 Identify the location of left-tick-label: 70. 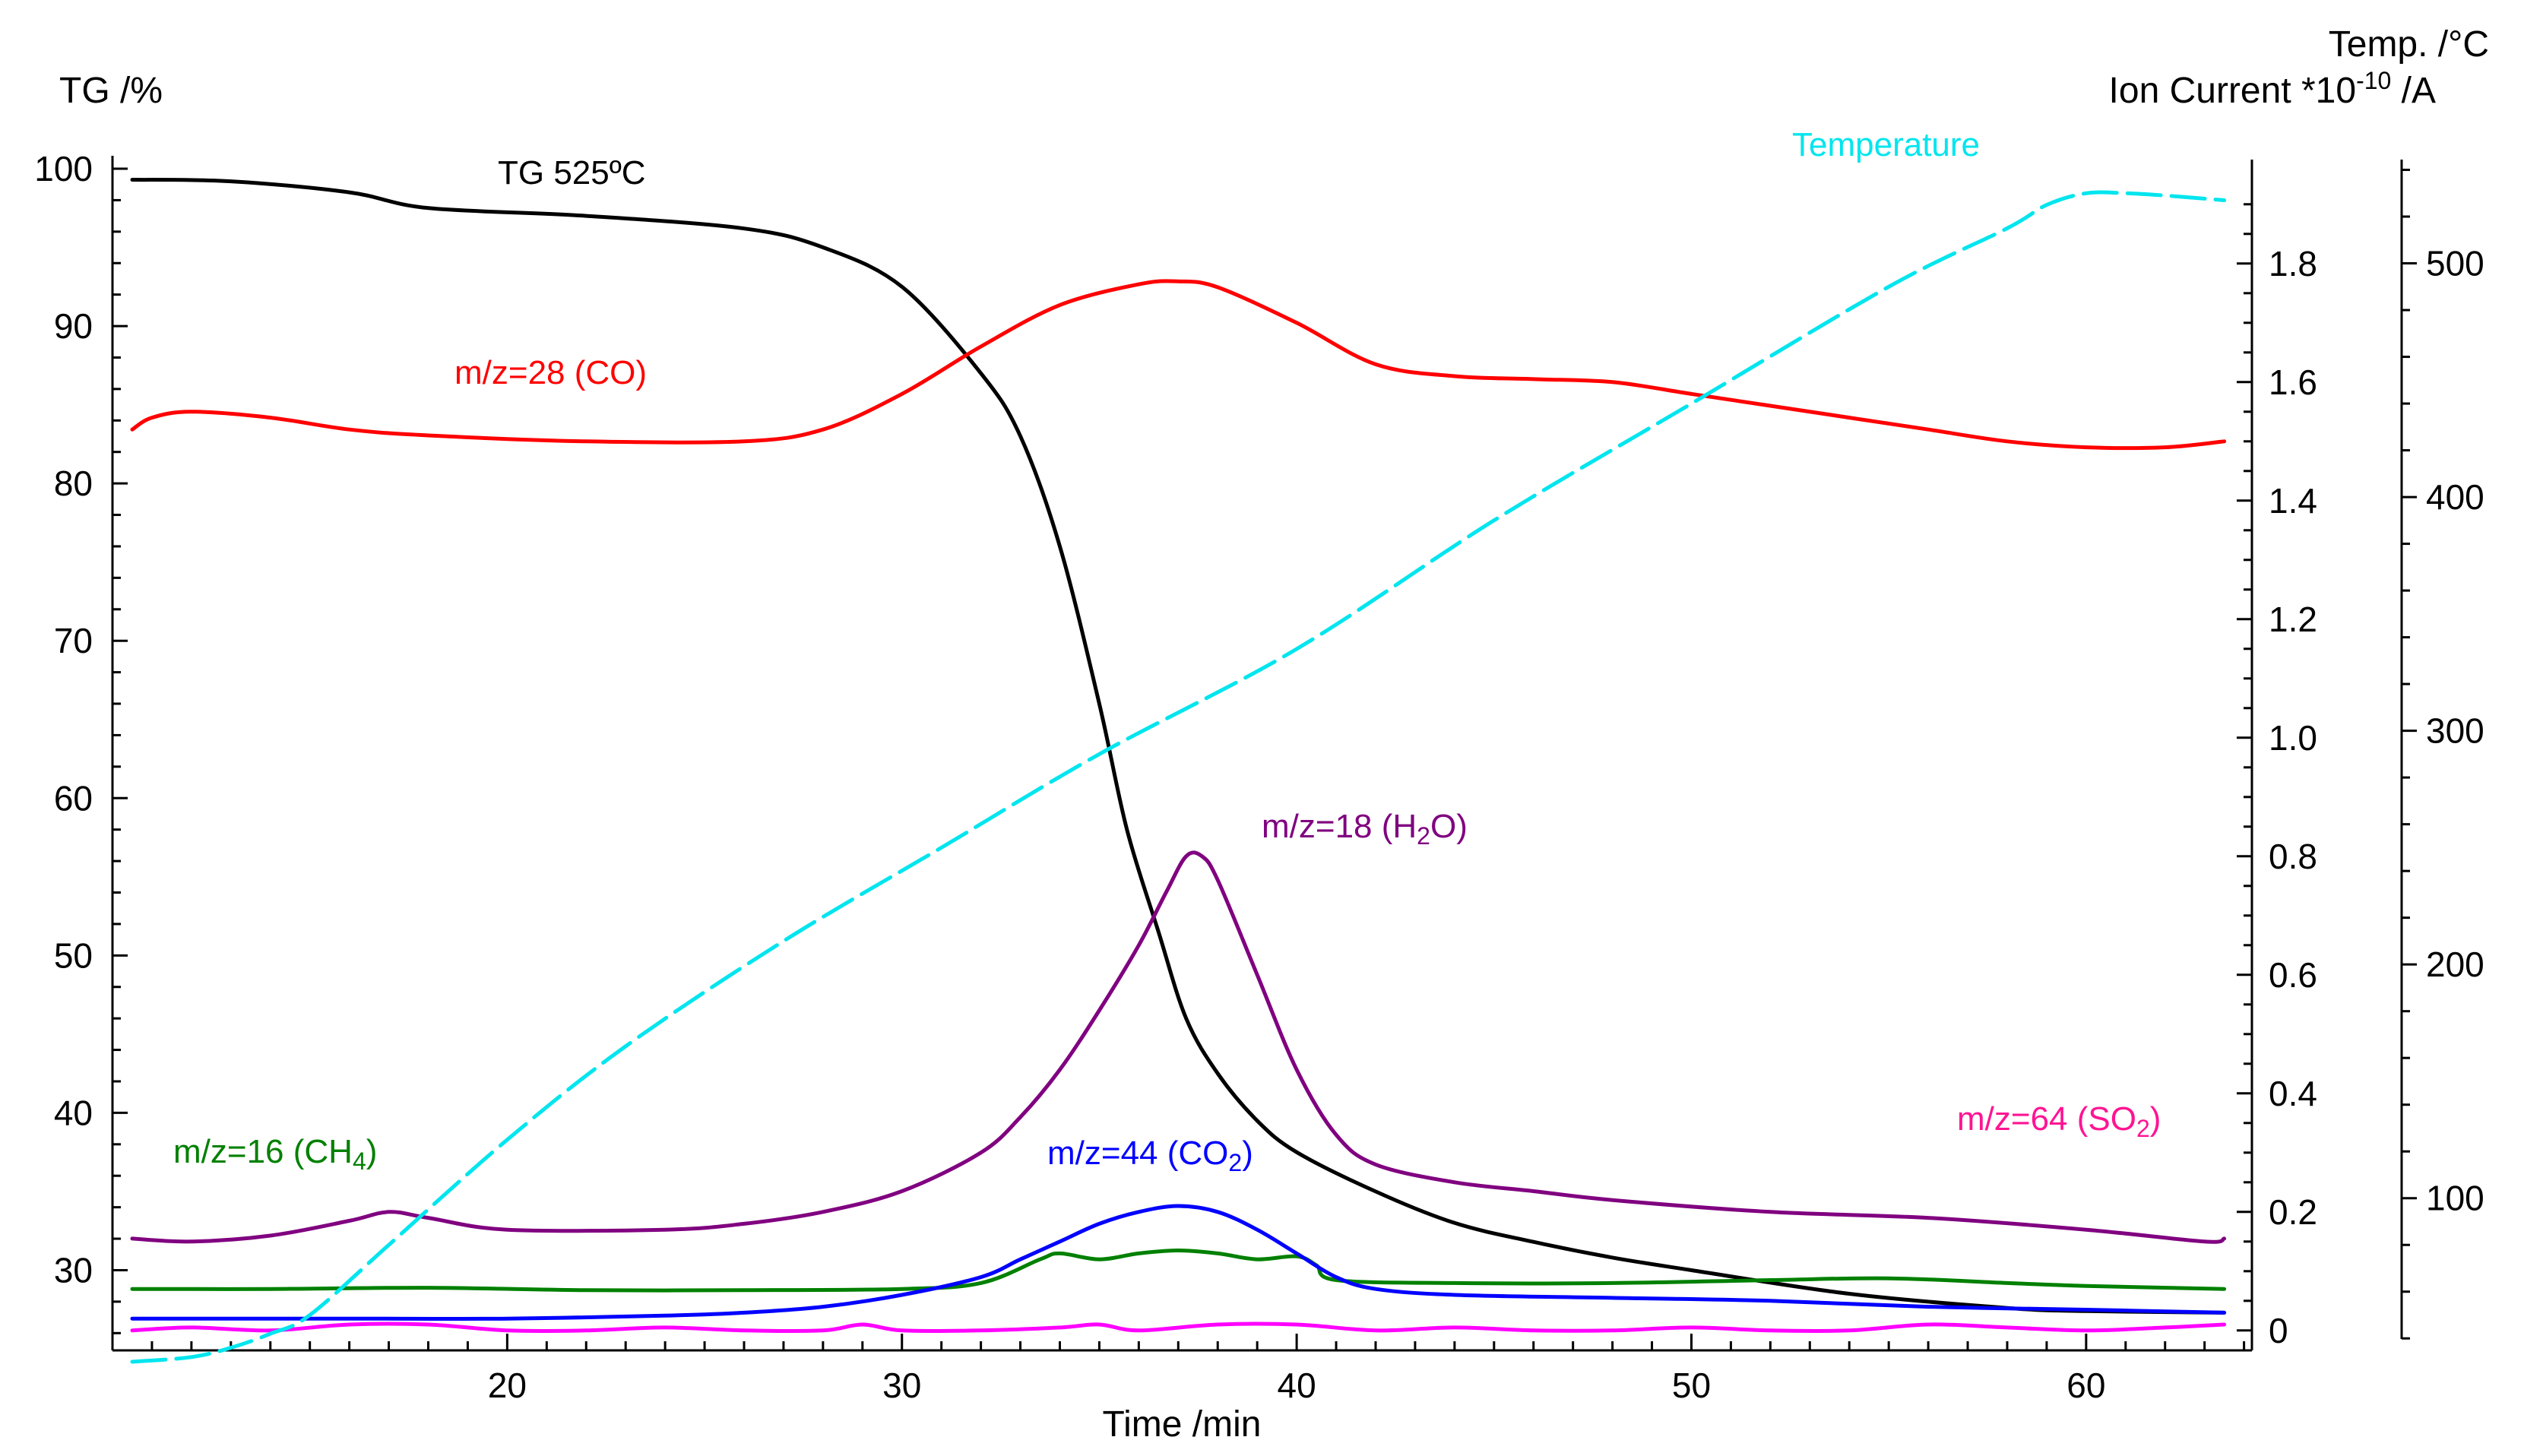
(73, 640).